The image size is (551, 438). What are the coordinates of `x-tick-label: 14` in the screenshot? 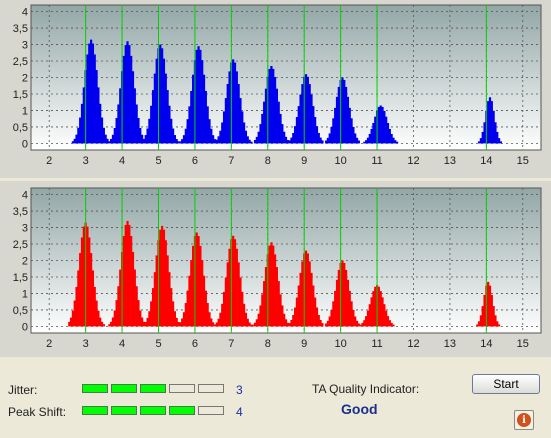 It's located at (486, 161).